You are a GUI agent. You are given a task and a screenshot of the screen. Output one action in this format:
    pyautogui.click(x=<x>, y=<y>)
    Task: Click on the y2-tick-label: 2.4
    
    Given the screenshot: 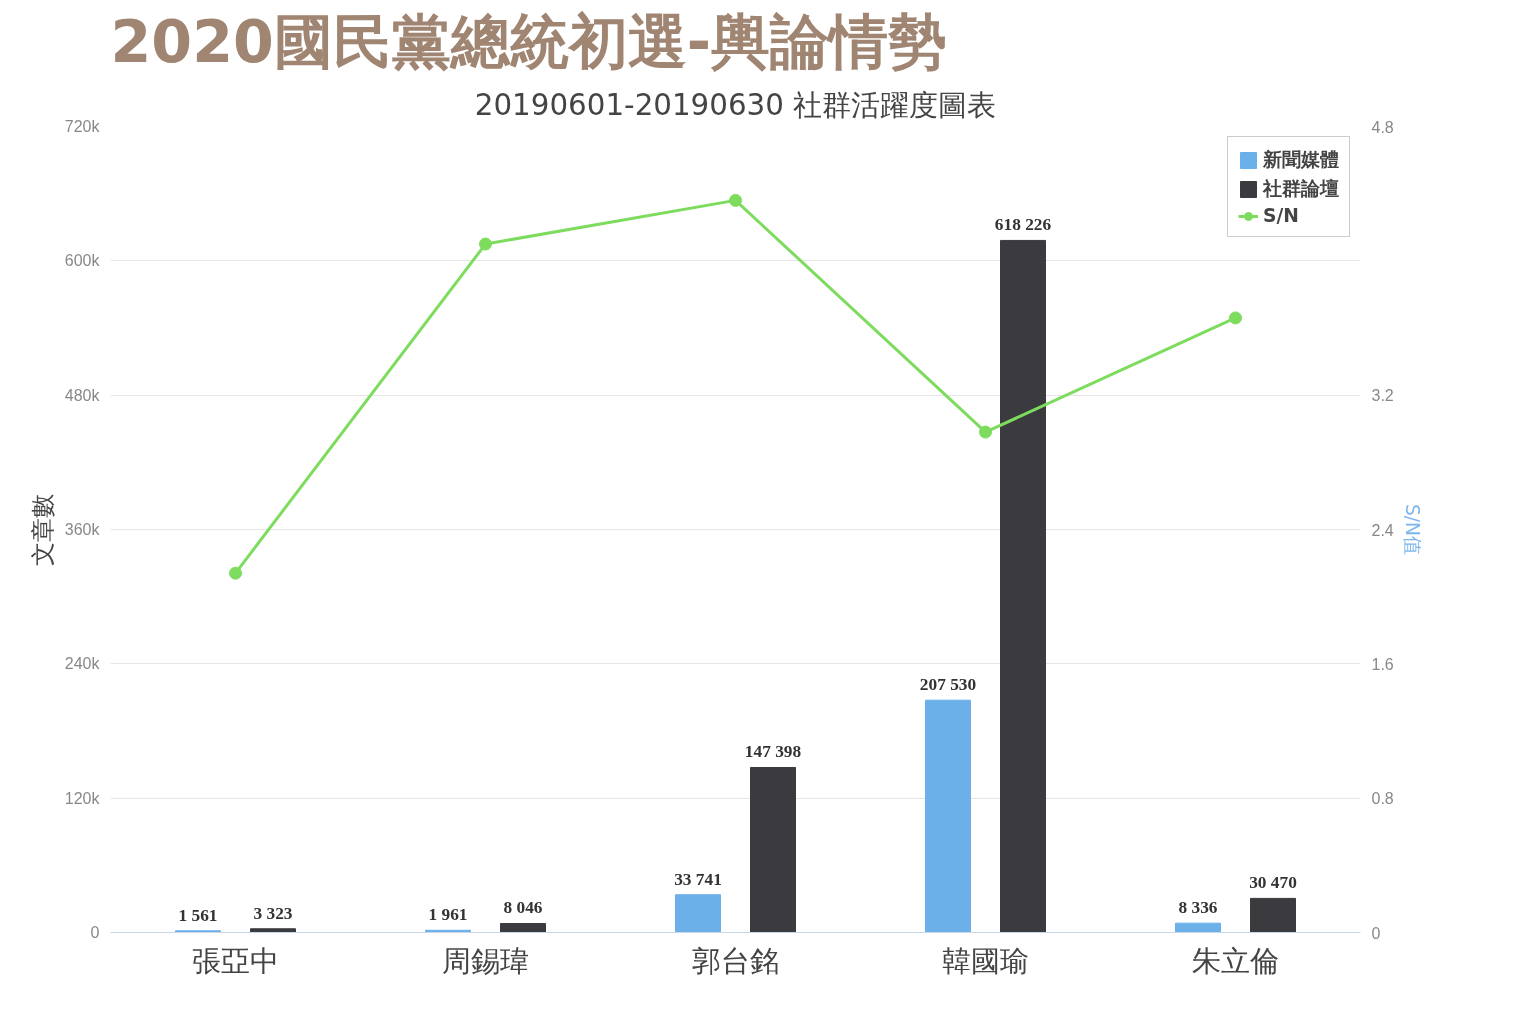 What is the action you would take?
    pyautogui.click(x=1382, y=530)
    